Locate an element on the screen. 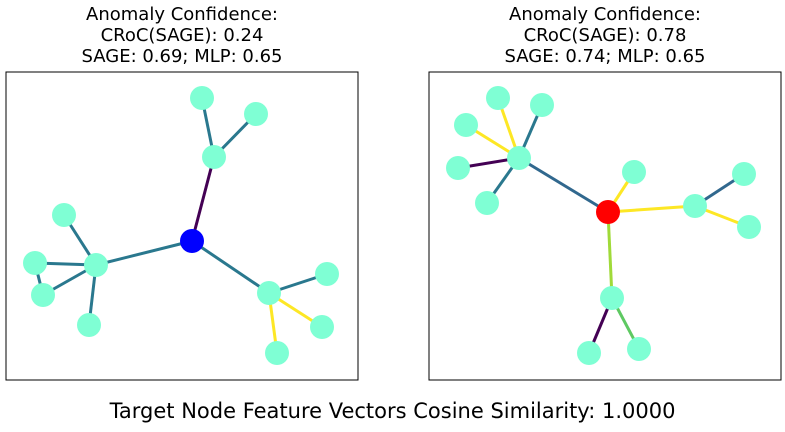  panel-2-title-line-2: CRoC(SAGE): 0.78 is located at coordinates (605, 35).